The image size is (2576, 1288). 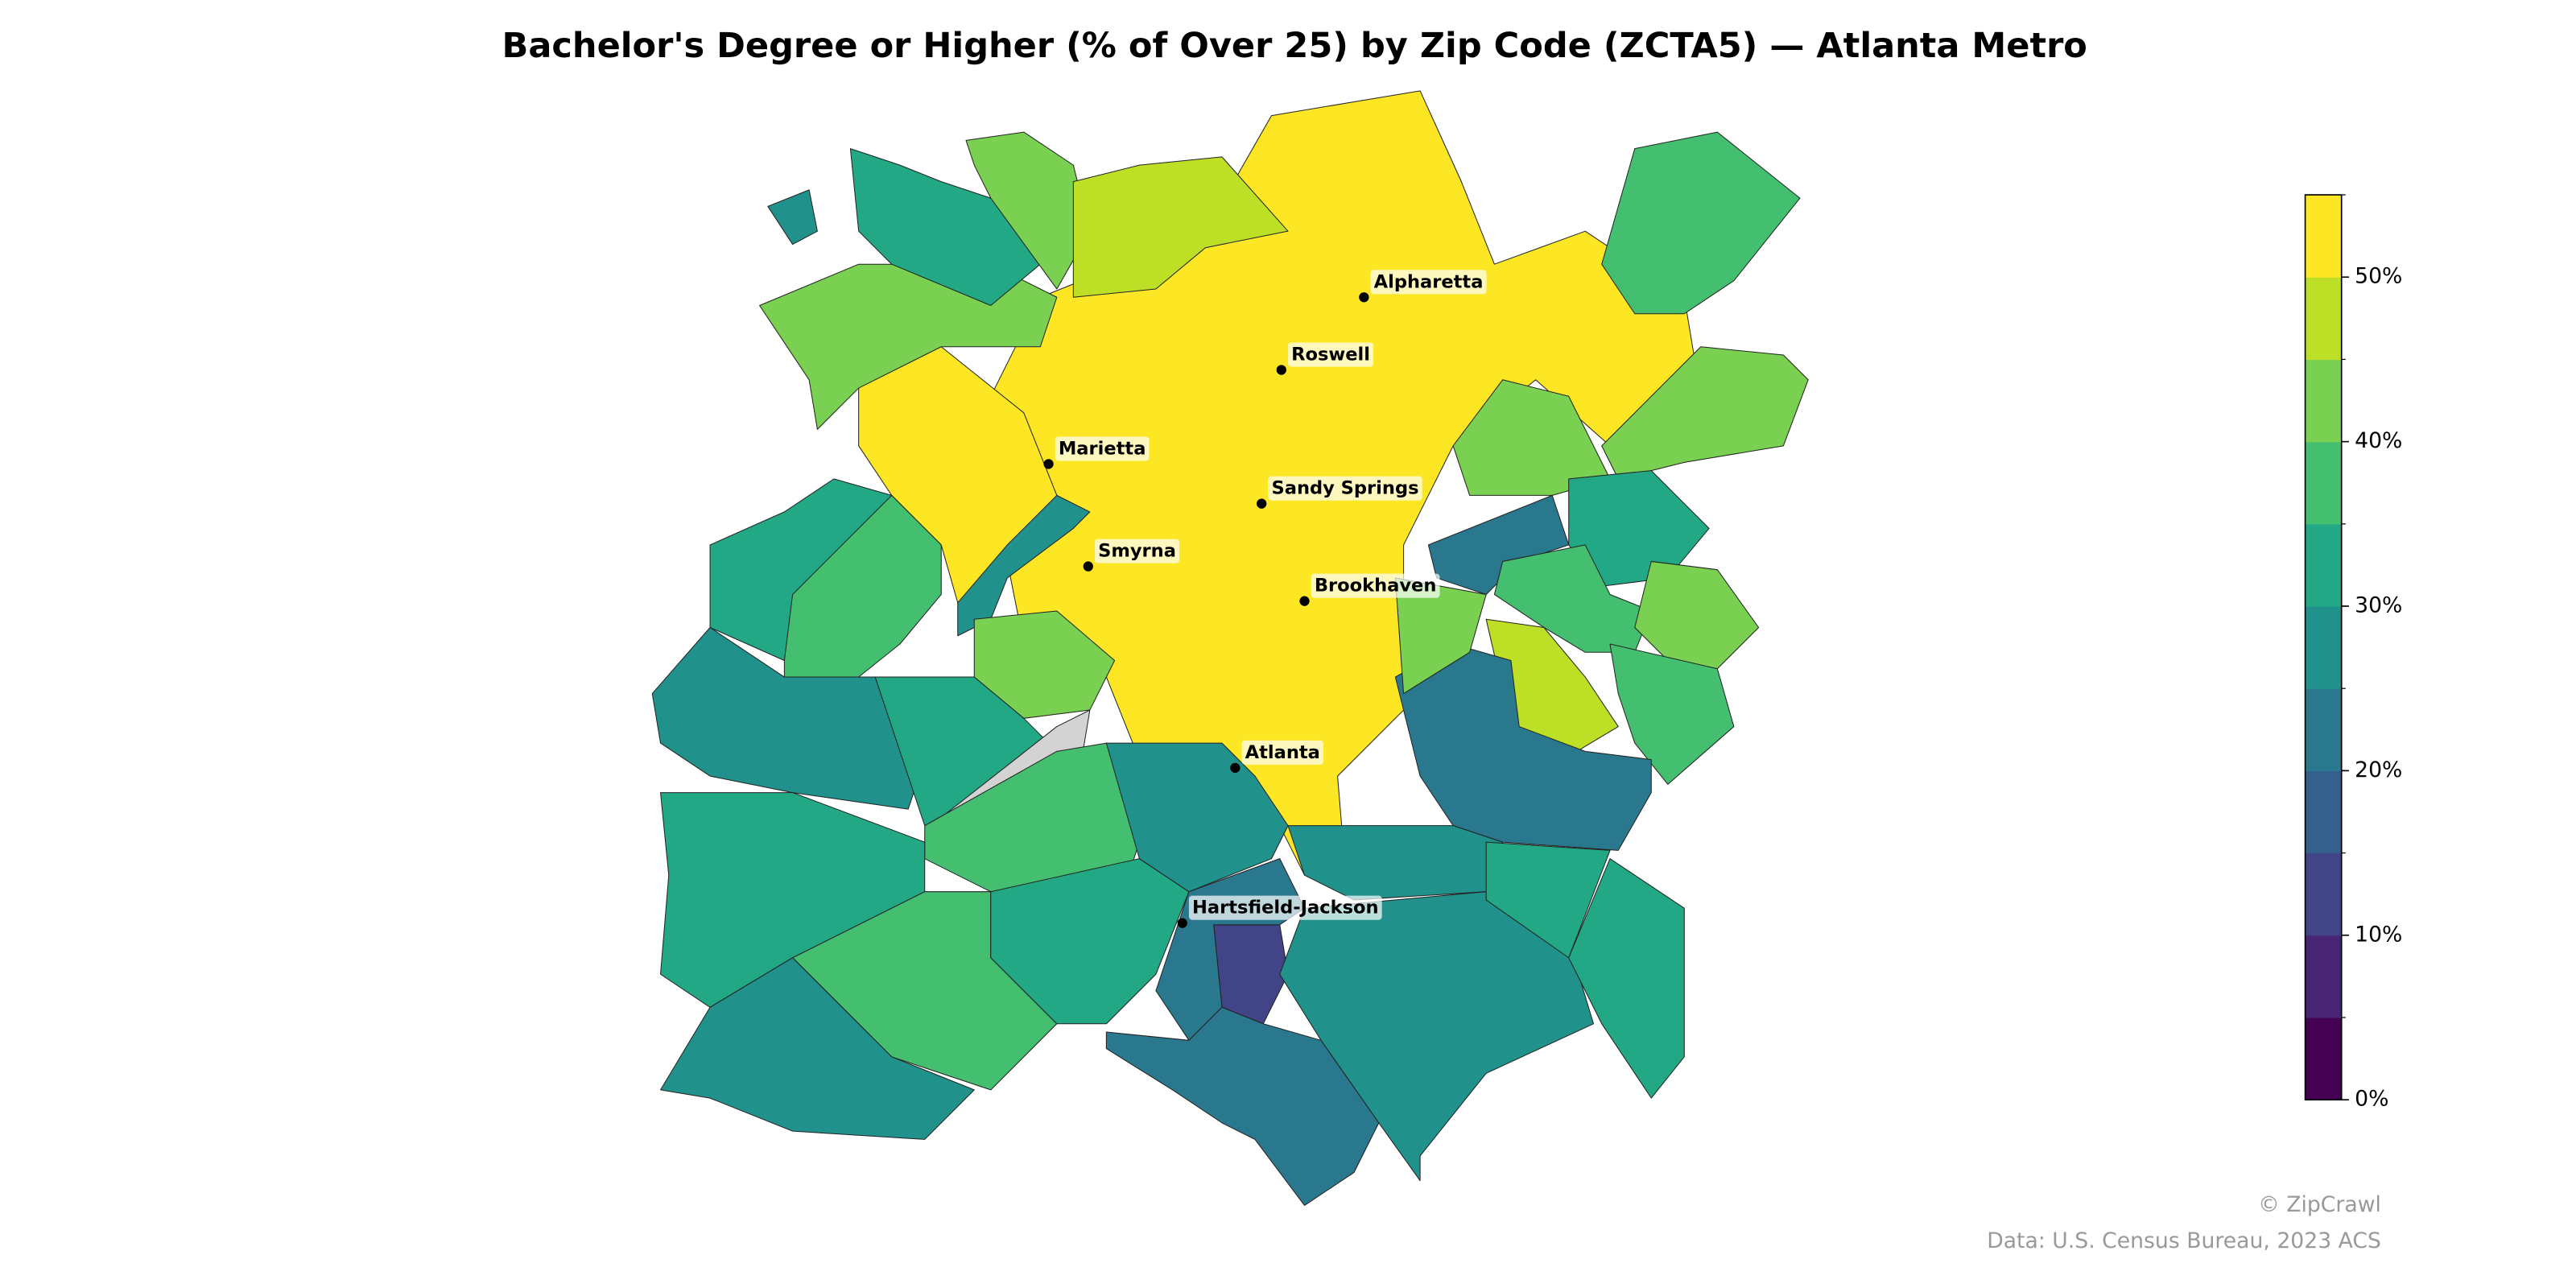 I want to click on colorbar-tick-label: 20%, so click(x=2378, y=770).